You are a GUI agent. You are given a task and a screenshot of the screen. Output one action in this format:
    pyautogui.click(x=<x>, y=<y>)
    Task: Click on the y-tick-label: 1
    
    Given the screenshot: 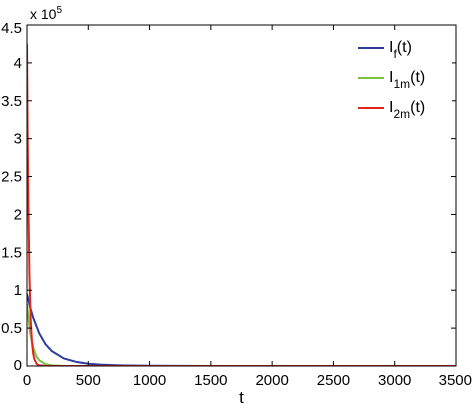 What is the action you would take?
    pyautogui.click(x=18, y=290)
    